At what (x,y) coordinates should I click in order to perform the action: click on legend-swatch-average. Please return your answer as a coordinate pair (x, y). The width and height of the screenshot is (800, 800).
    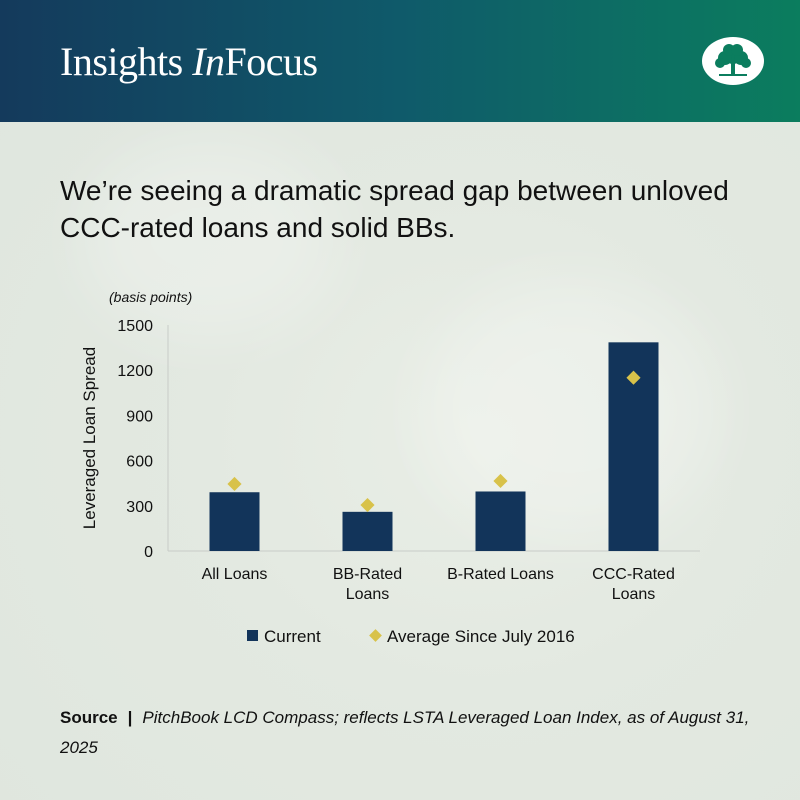
    Looking at the image, I should click on (375, 635).